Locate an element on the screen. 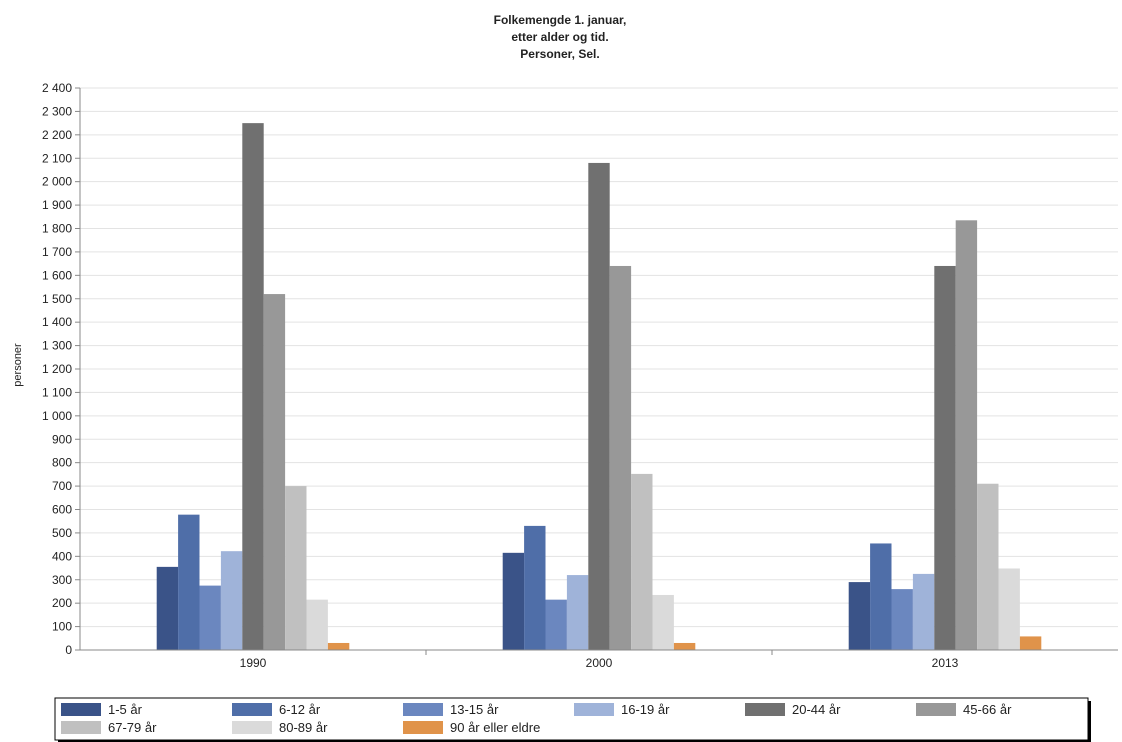  legend-label: 6-12 år is located at coordinates (300, 709).